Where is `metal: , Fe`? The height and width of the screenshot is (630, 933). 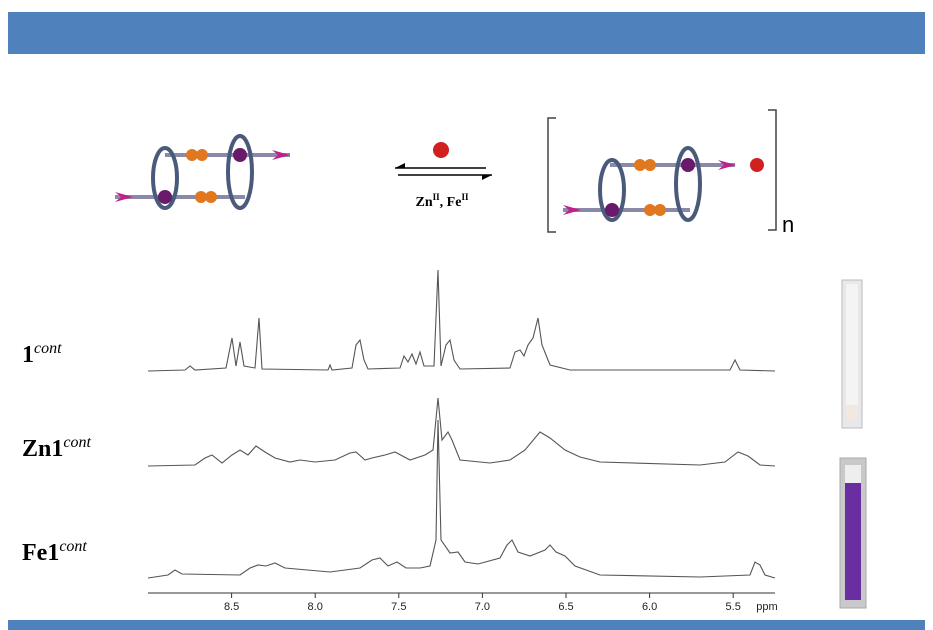 metal: , Fe is located at coordinates (451, 202).